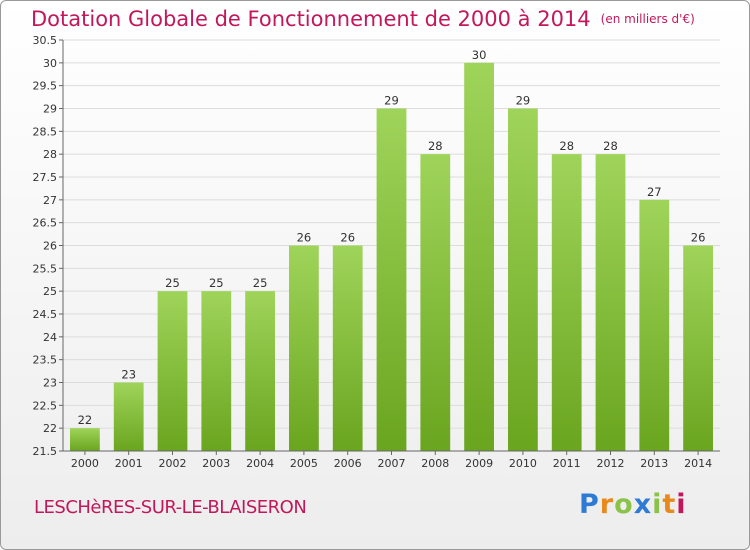  Describe the element at coordinates (50, 246) in the screenshot. I see `y-tick-label: 26` at that location.